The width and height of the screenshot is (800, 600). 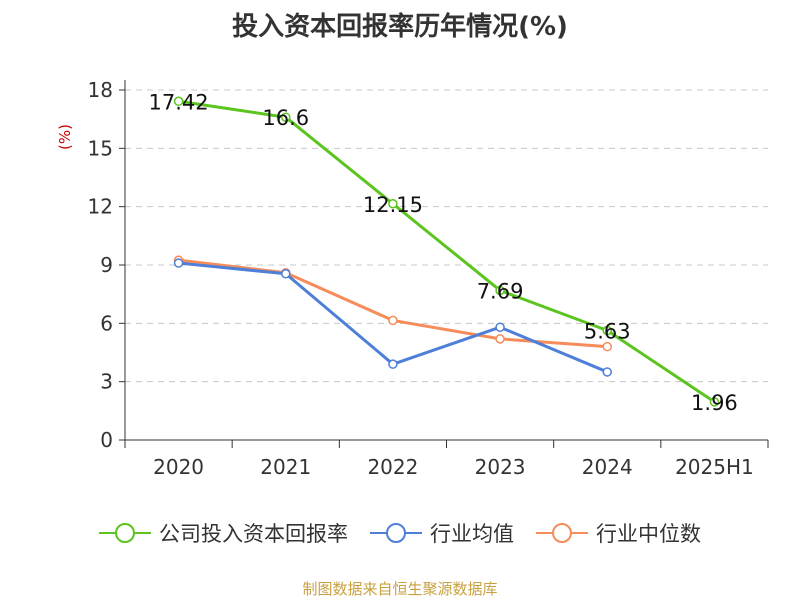 I want to click on legend-label-company: 公司投入资本回报率, so click(x=253, y=534).